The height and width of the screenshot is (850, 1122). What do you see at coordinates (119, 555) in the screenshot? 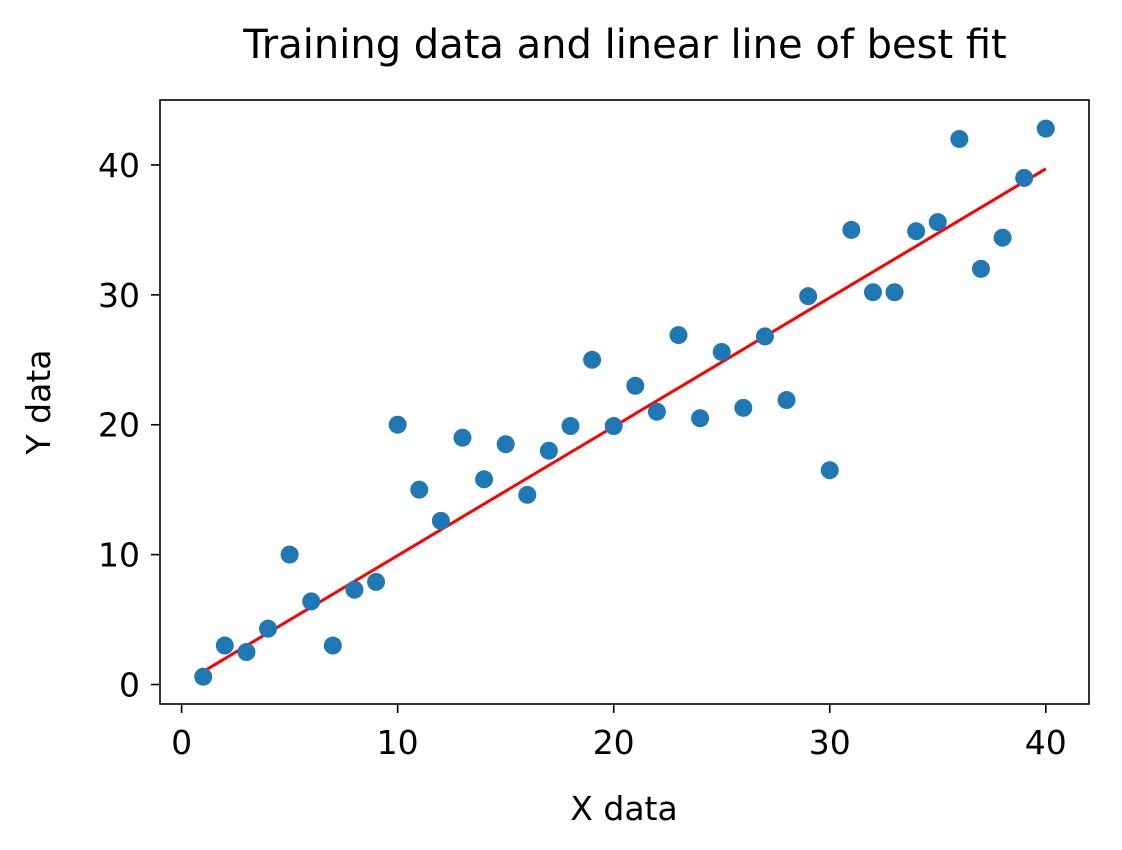
I see `y-tick-label: 10` at bounding box center [119, 555].